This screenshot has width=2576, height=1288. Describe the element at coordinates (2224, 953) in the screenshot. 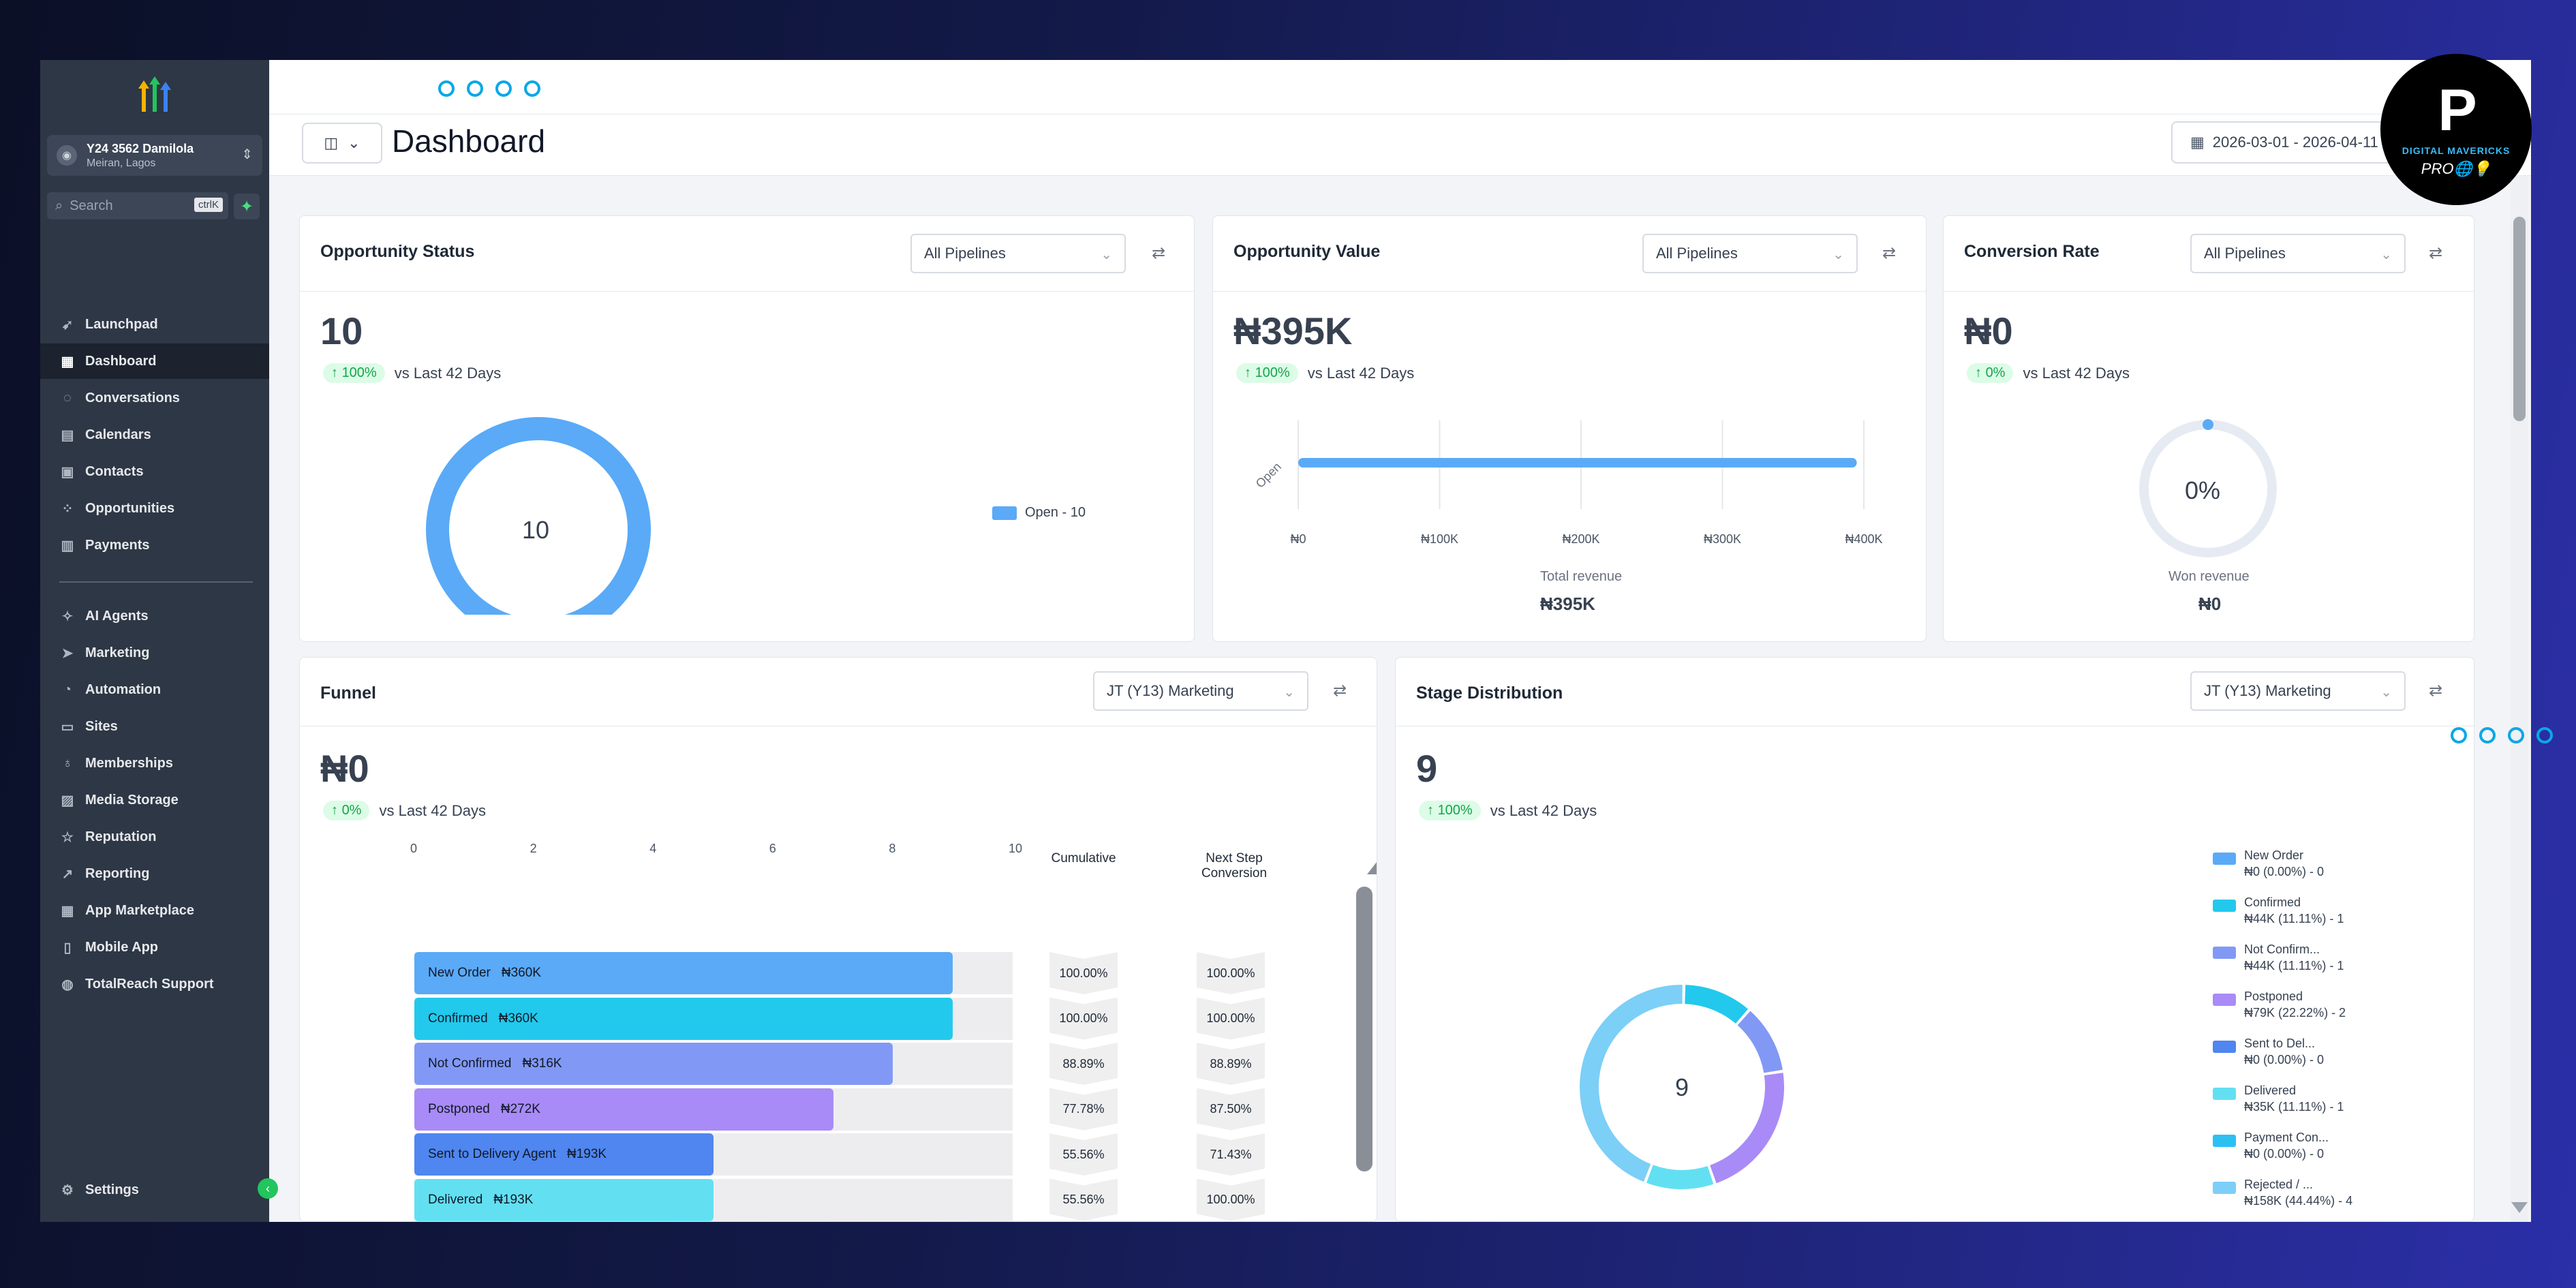

I see `legend-swatch` at that location.